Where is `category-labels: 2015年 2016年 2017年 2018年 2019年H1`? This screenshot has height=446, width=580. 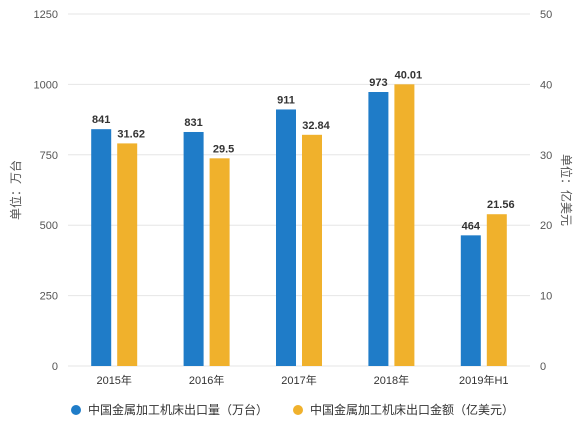
category-labels: 2015年 2016年 2017年 2018年 2019年H1 is located at coordinates (302, 380).